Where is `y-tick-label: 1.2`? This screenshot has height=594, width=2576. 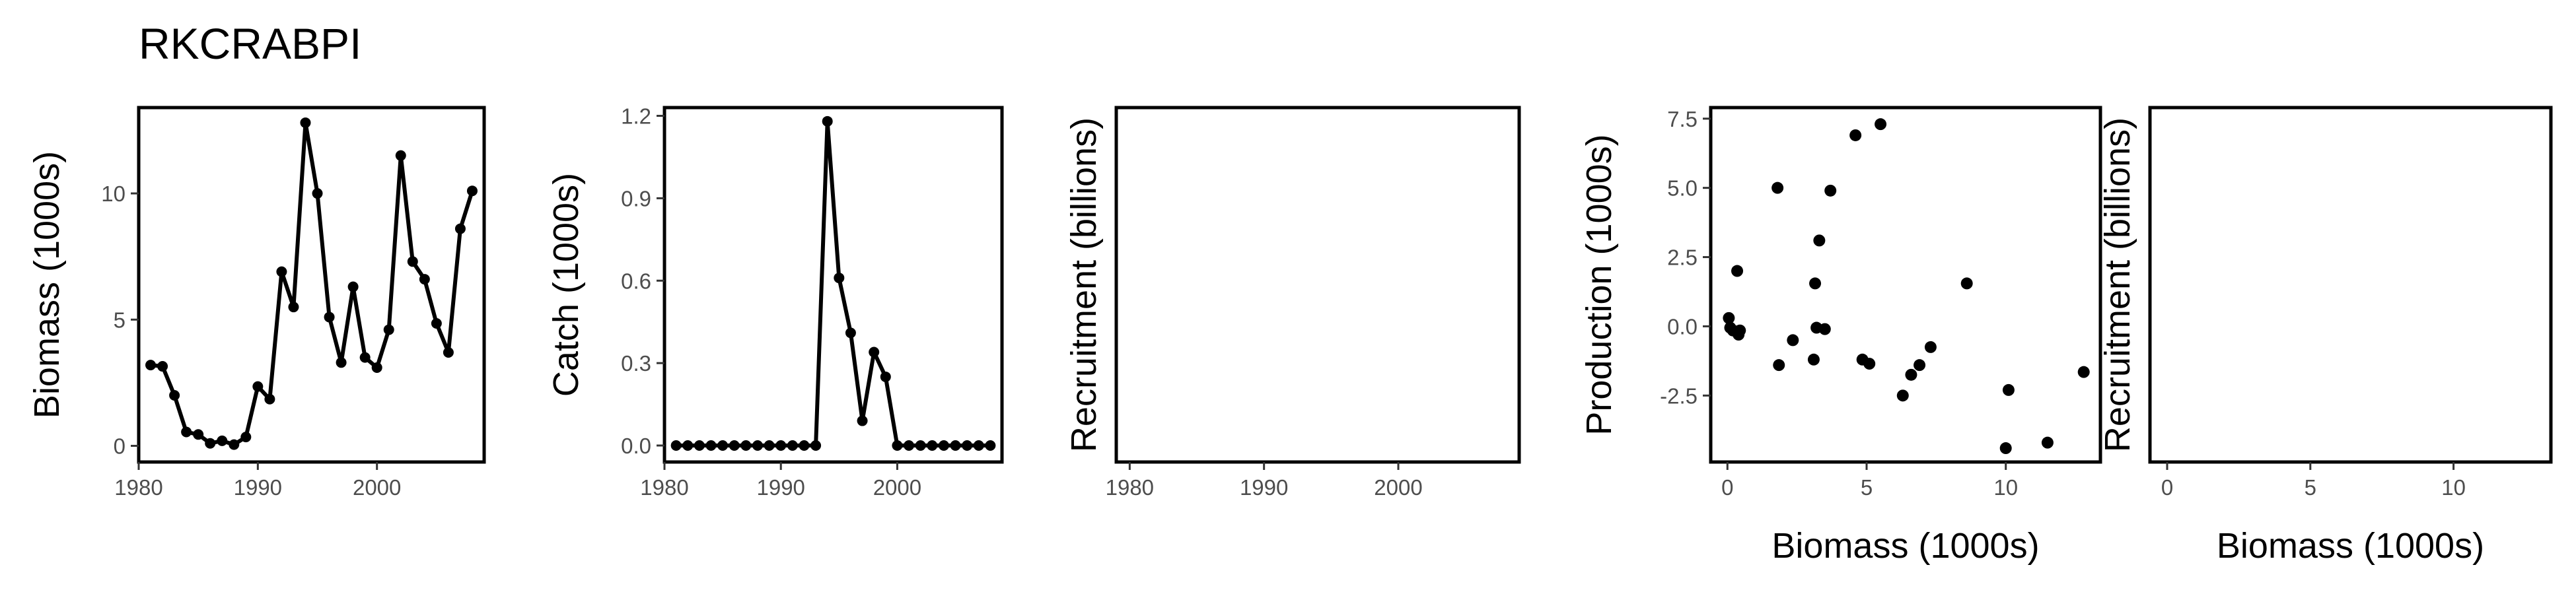
y-tick-label: 1.2 is located at coordinates (636, 116).